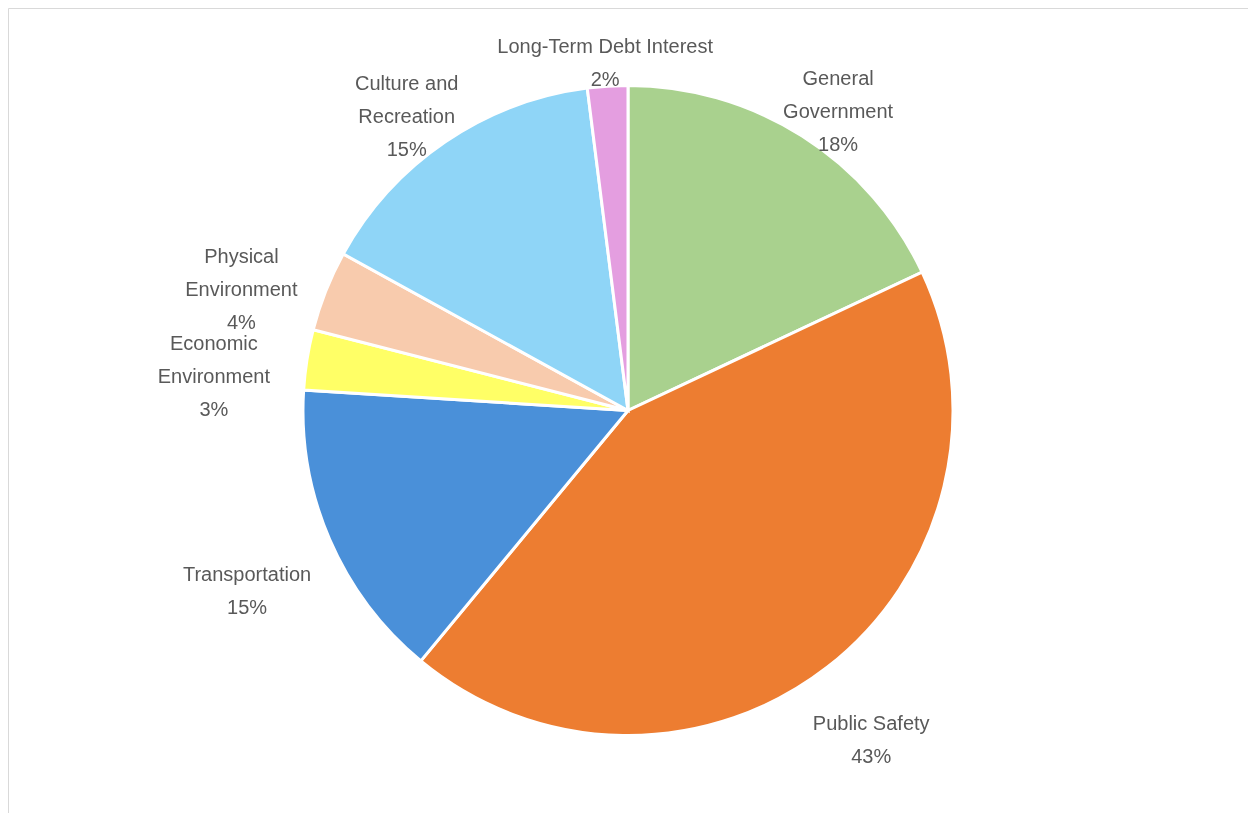 Image resolution: width=1257 pixels, height=821 pixels. I want to click on data-label: 18%, so click(838, 143).